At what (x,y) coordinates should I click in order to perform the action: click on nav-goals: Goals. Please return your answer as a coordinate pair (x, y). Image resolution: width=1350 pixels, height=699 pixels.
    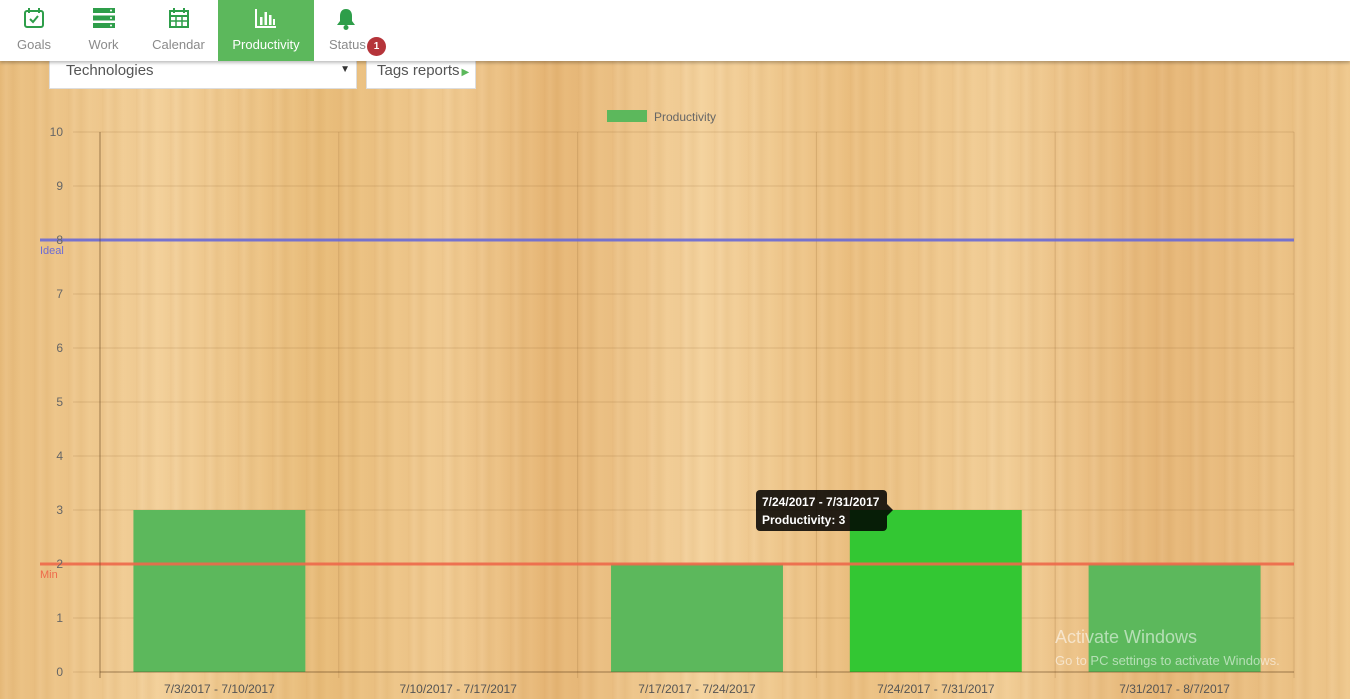
    Looking at the image, I should click on (34, 30).